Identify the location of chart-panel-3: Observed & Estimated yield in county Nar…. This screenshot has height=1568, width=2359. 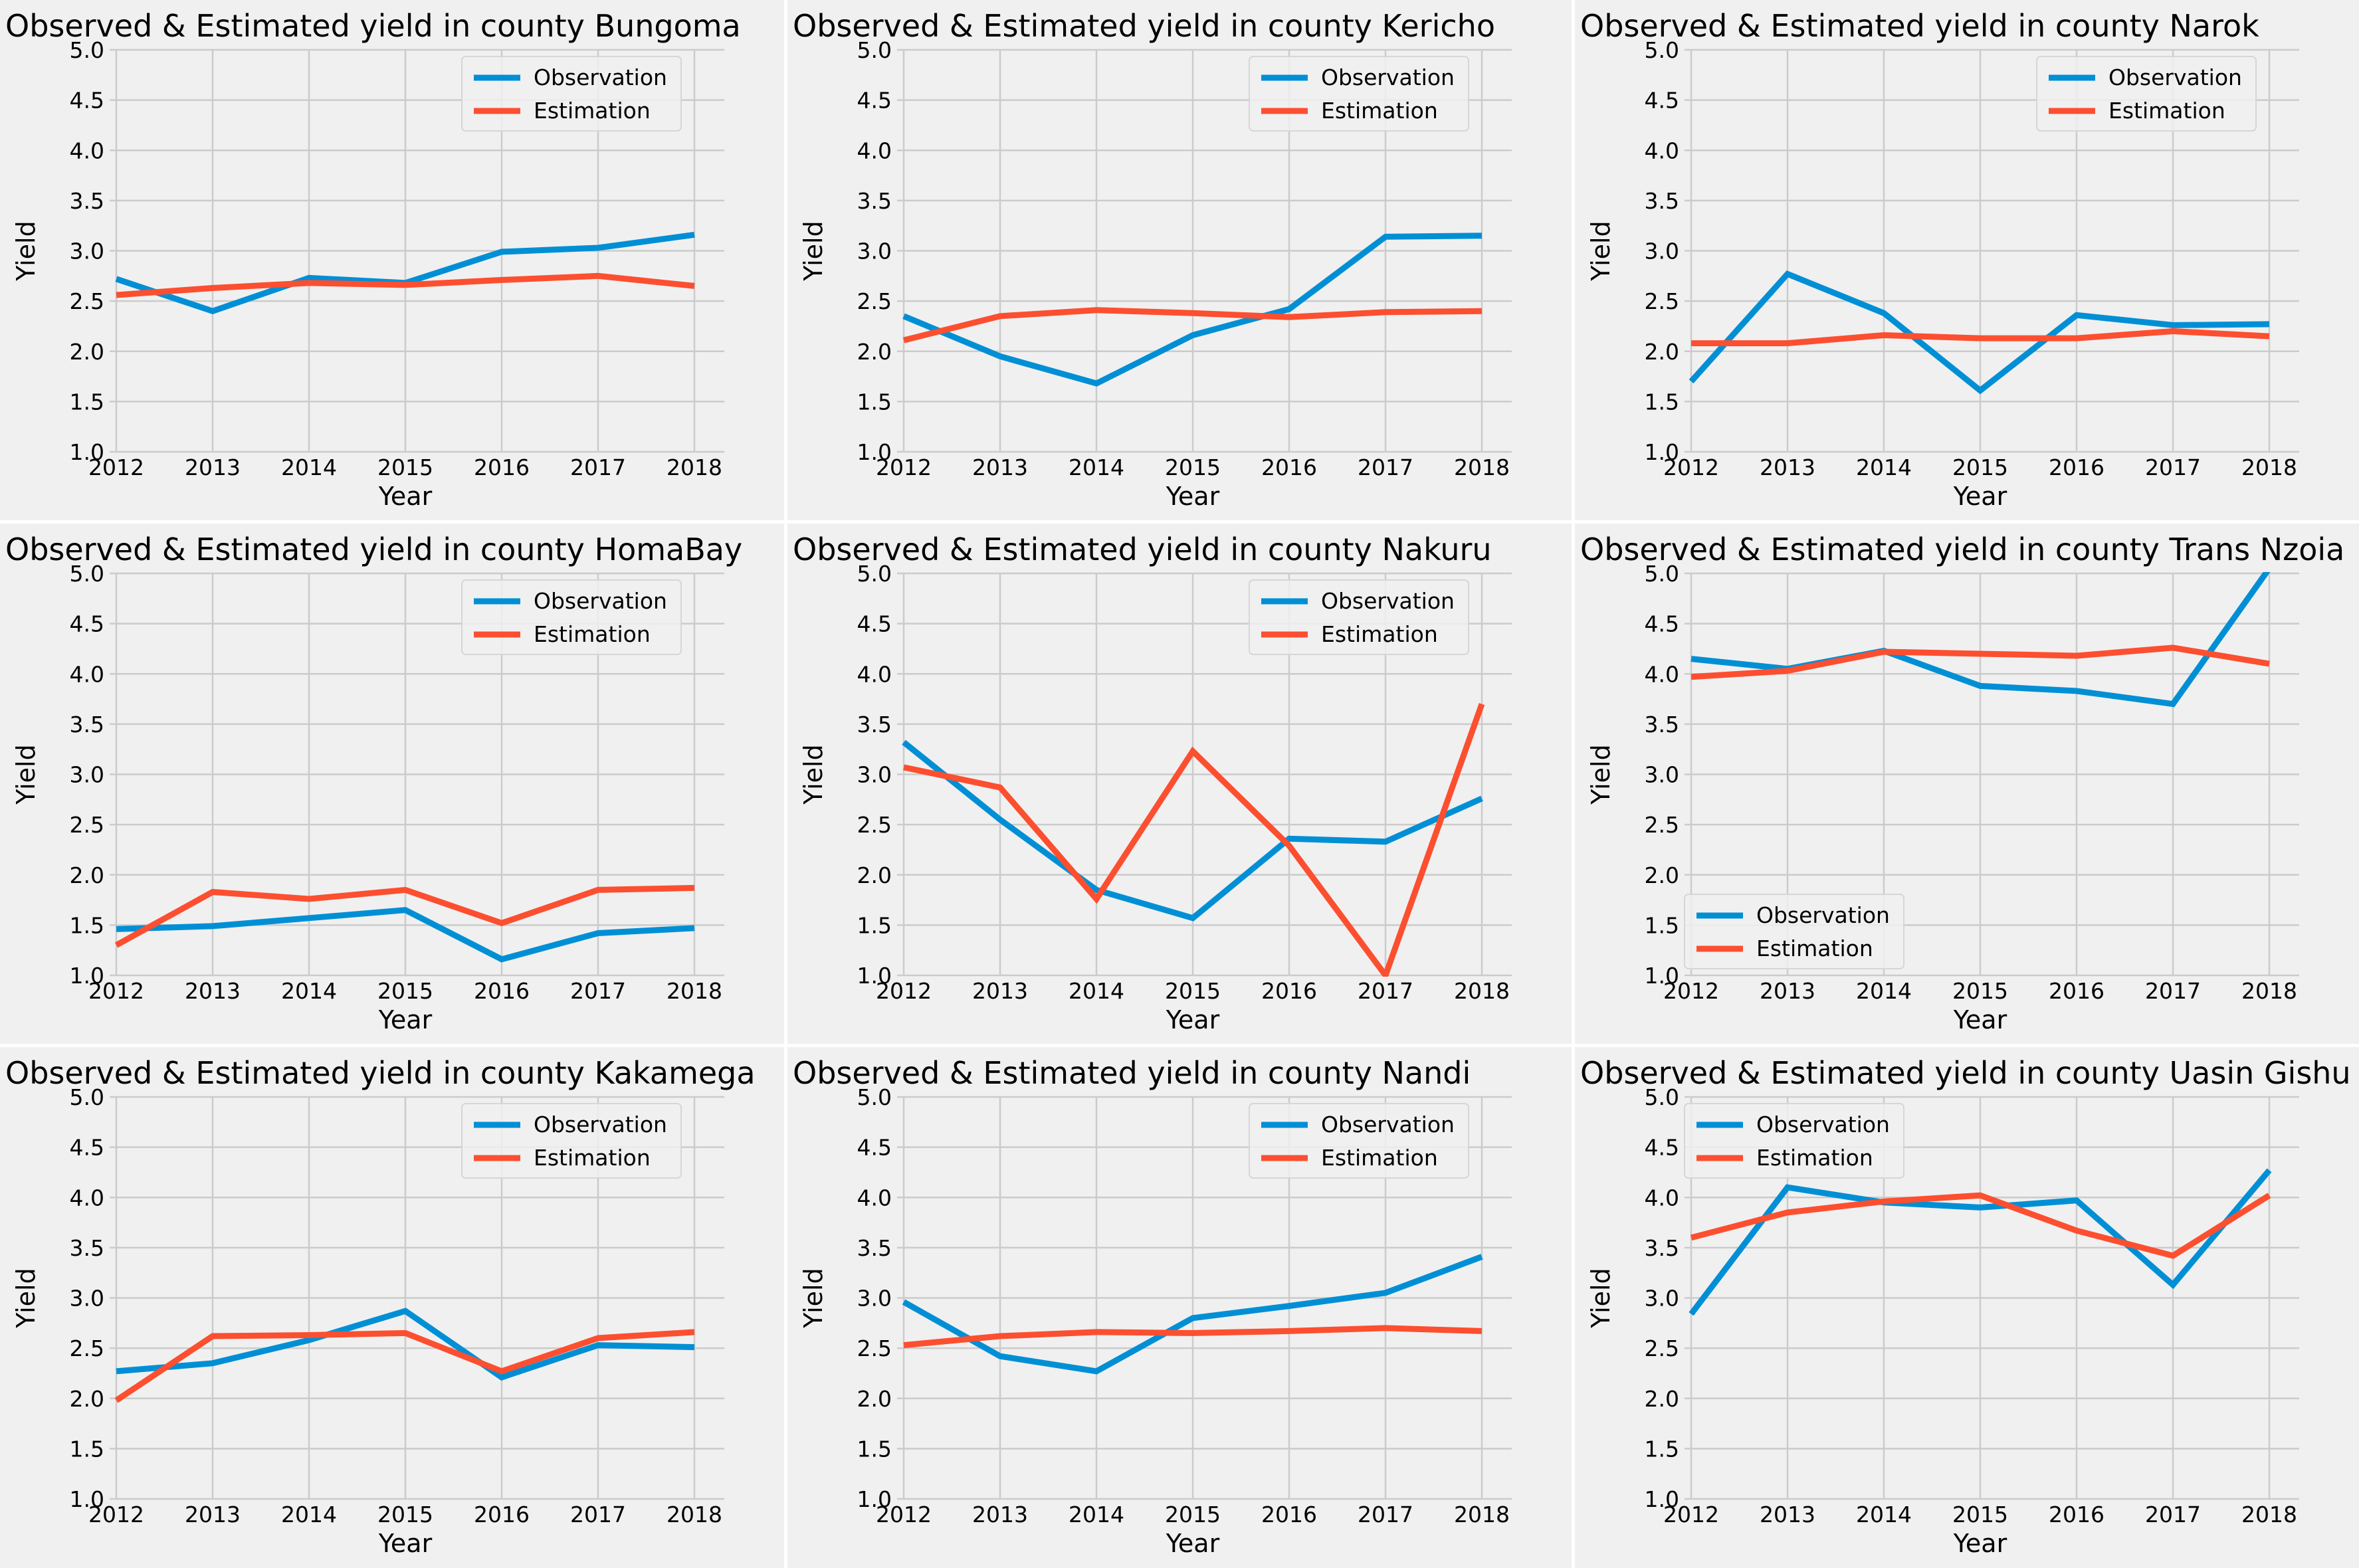
(1967, 260).